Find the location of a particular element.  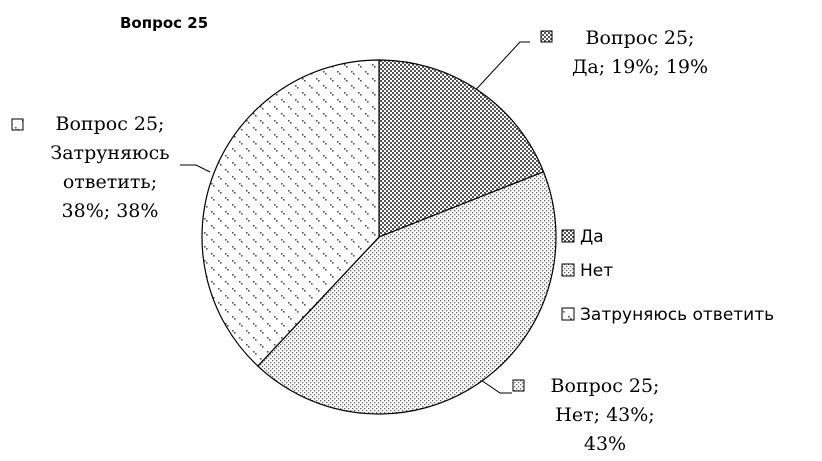

chart-title: Вопрос 25 is located at coordinates (164, 23).